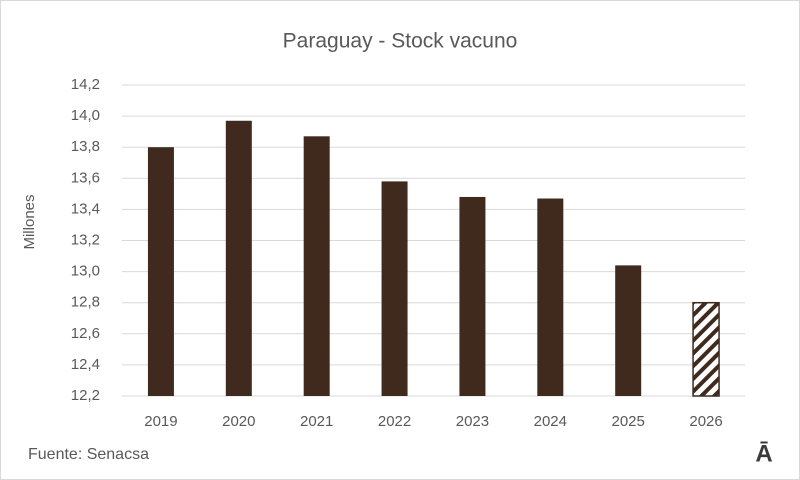 The width and height of the screenshot is (800, 480). I want to click on y-tick-label: 13,4, so click(85, 208).